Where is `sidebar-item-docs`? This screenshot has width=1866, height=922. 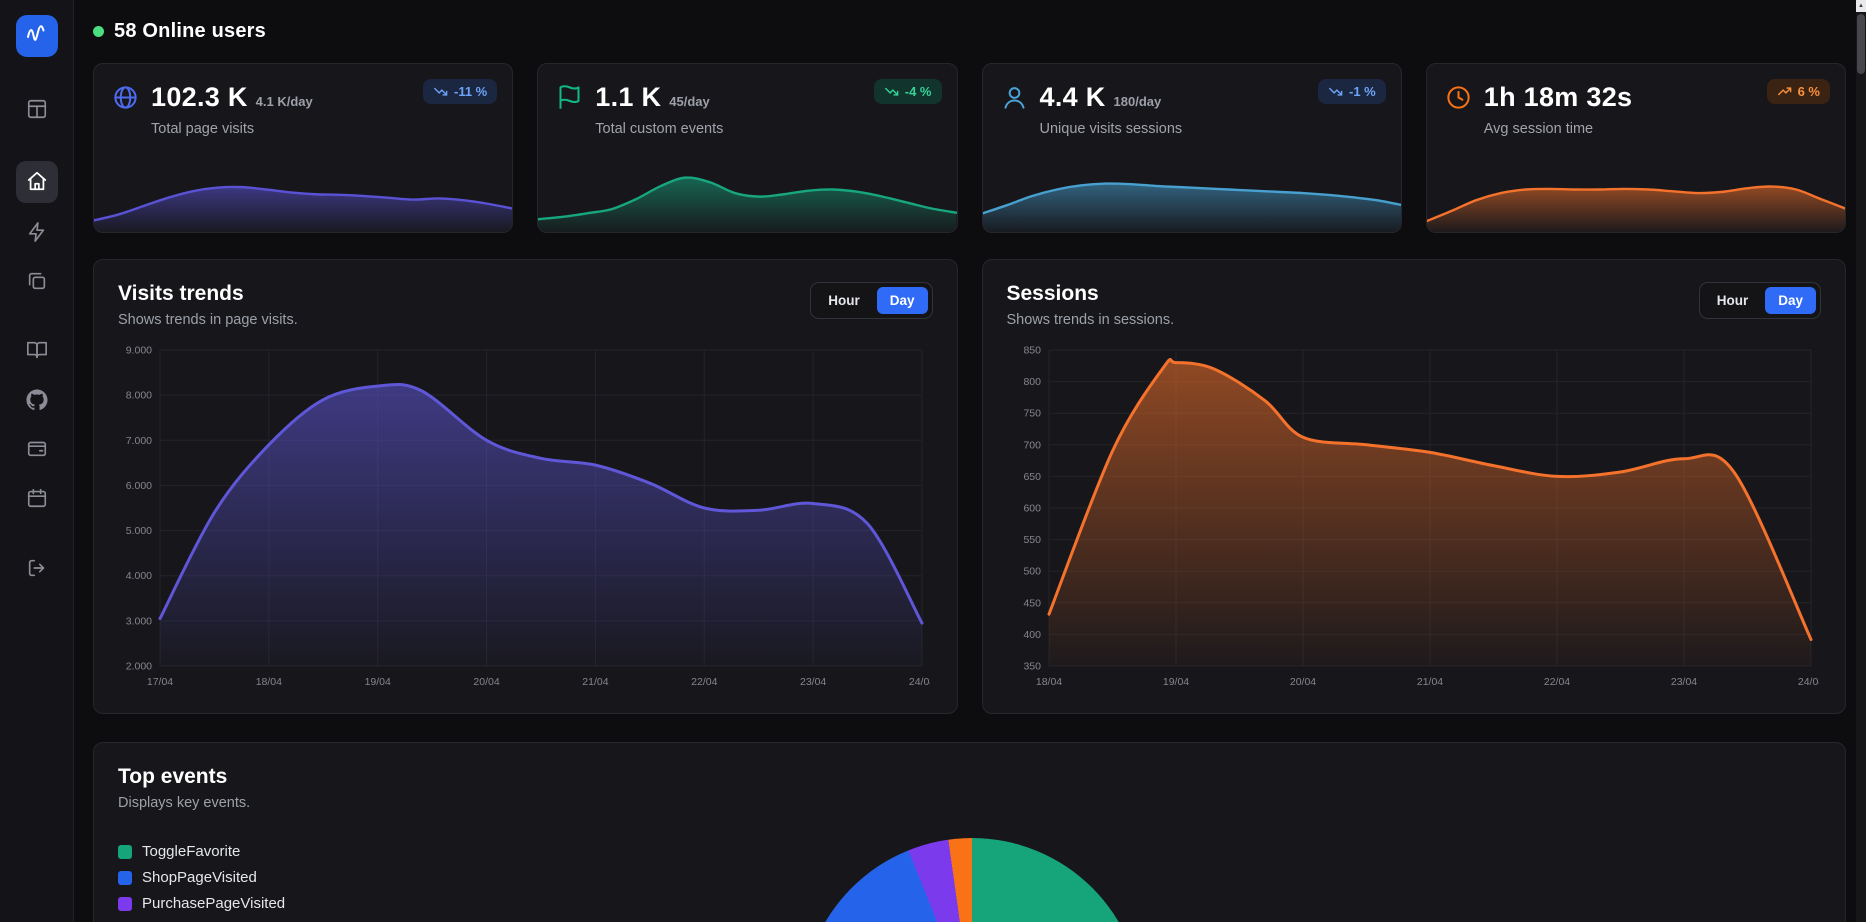 sidebar-item-docs is located at coordinates (37, 351).